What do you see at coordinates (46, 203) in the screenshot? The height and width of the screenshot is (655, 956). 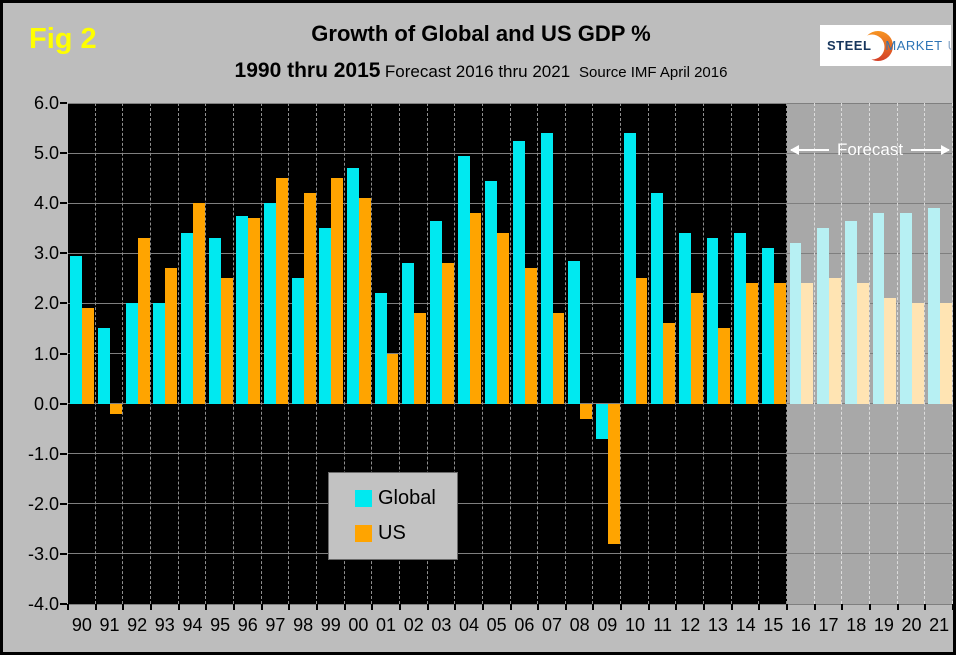 I see `y-axis-tick-label: 4.0` at bounding box center [46, 203].